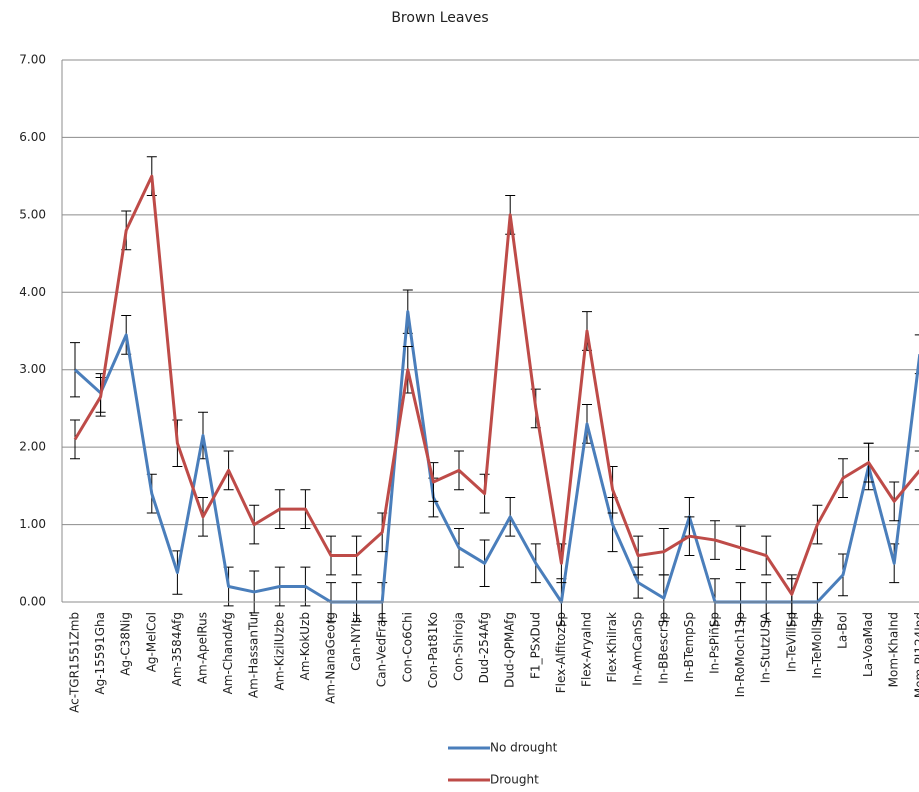 The height and width of the screenshot is (792, 919). Describe the element at coordinates (868, 644) in the screenshot. I see `x-tick-label: La-VoaMad` at that location.